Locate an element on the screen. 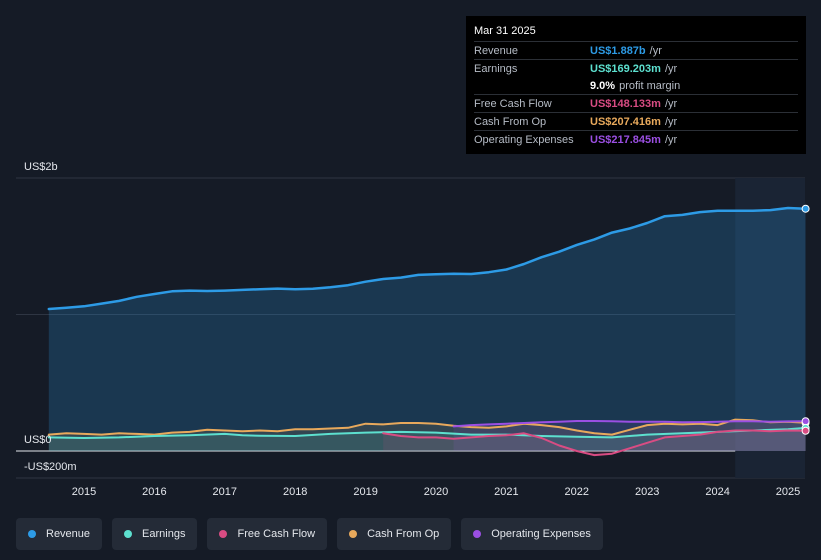 The height and width of the screenshot is (560, 821). y-tick-label-bottom: -US$200m is located at coordinates (50, 467).